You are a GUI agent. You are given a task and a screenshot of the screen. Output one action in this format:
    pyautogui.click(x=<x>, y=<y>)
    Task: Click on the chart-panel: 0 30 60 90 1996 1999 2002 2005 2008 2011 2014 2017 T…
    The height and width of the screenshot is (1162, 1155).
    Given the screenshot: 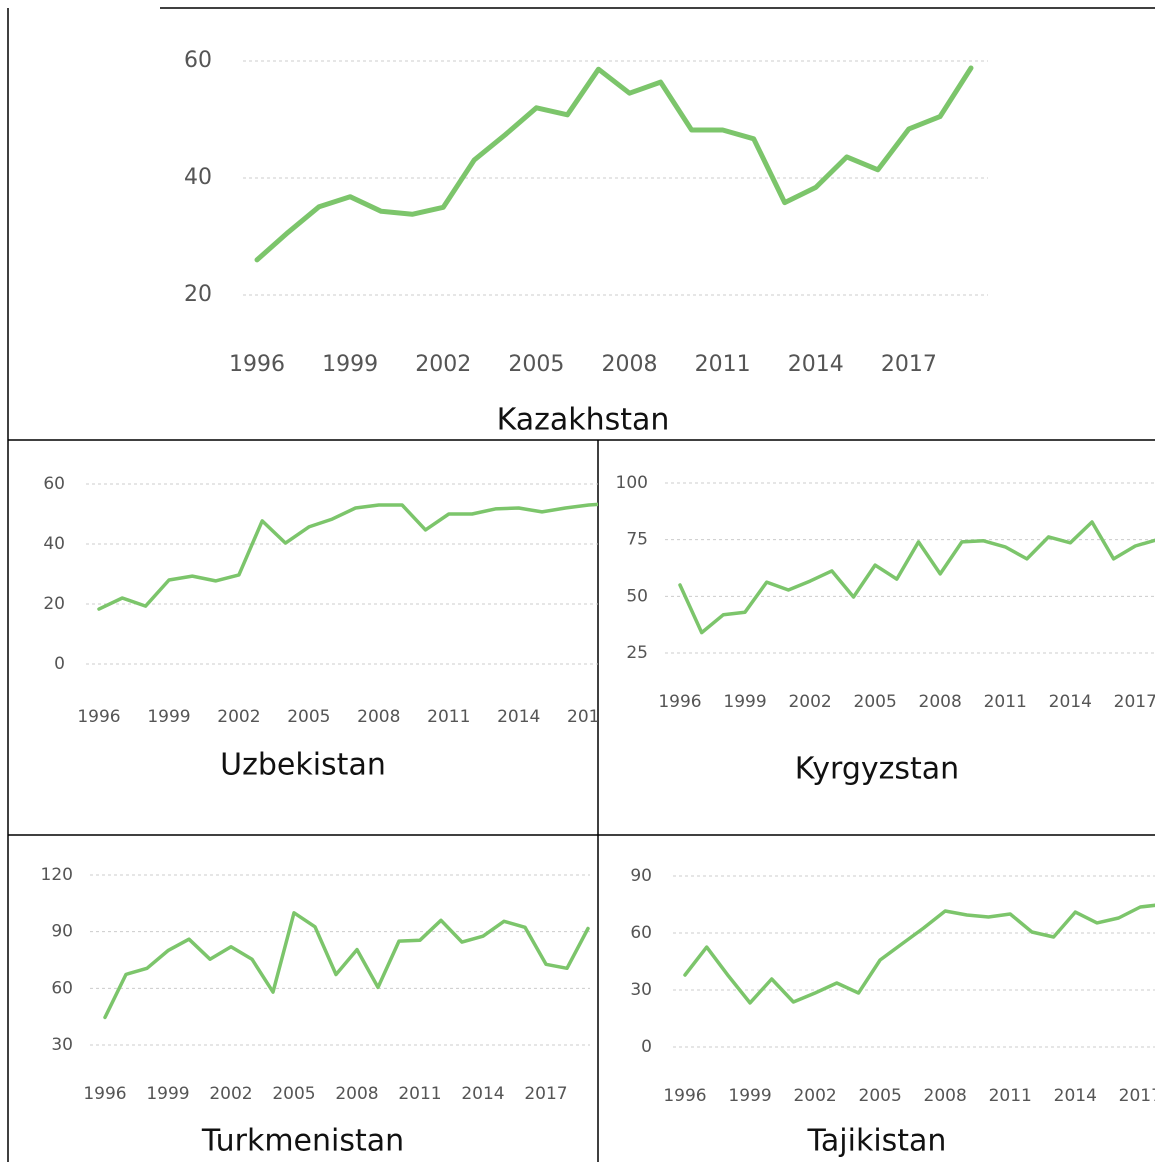 What is the action you would take?
    pyautogui.click(x=892, y=1012)
    